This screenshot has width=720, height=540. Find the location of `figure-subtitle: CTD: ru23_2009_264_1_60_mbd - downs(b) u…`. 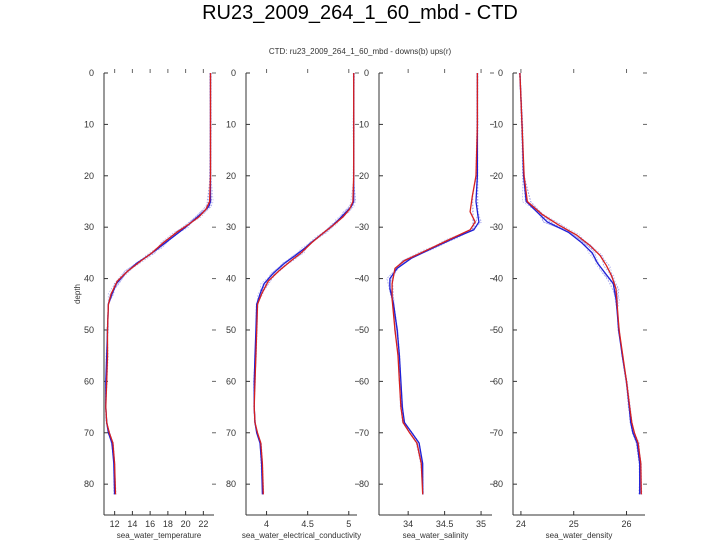

figure-subtitle: CTD: ru23_2009_264_1_60_mbd - downs(b) u… is located at coordinates (360, 51).